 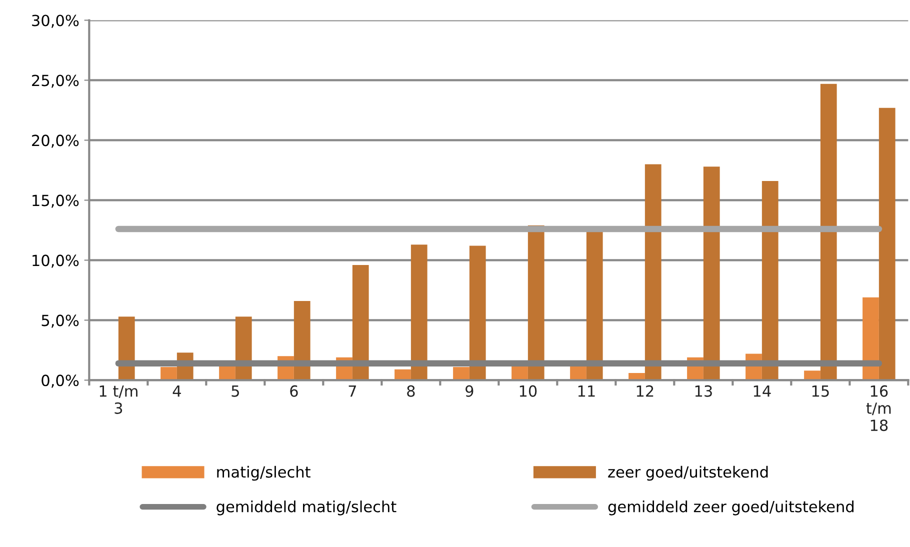 What do you see at coordinates (55, 141) in the screenshot?
I see `y-tick-label: 20,0%` at bounding box center [55, 141].